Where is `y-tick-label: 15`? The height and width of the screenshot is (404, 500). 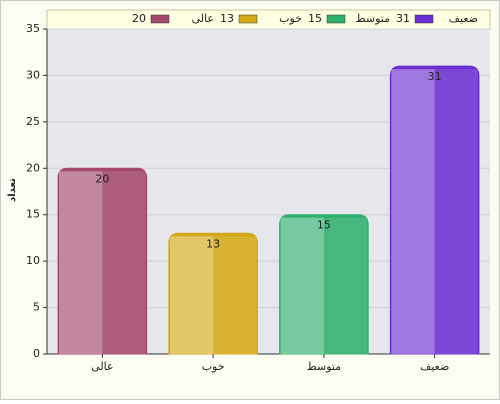 y-tick-label: 15 is located at coordinates (33, 214).